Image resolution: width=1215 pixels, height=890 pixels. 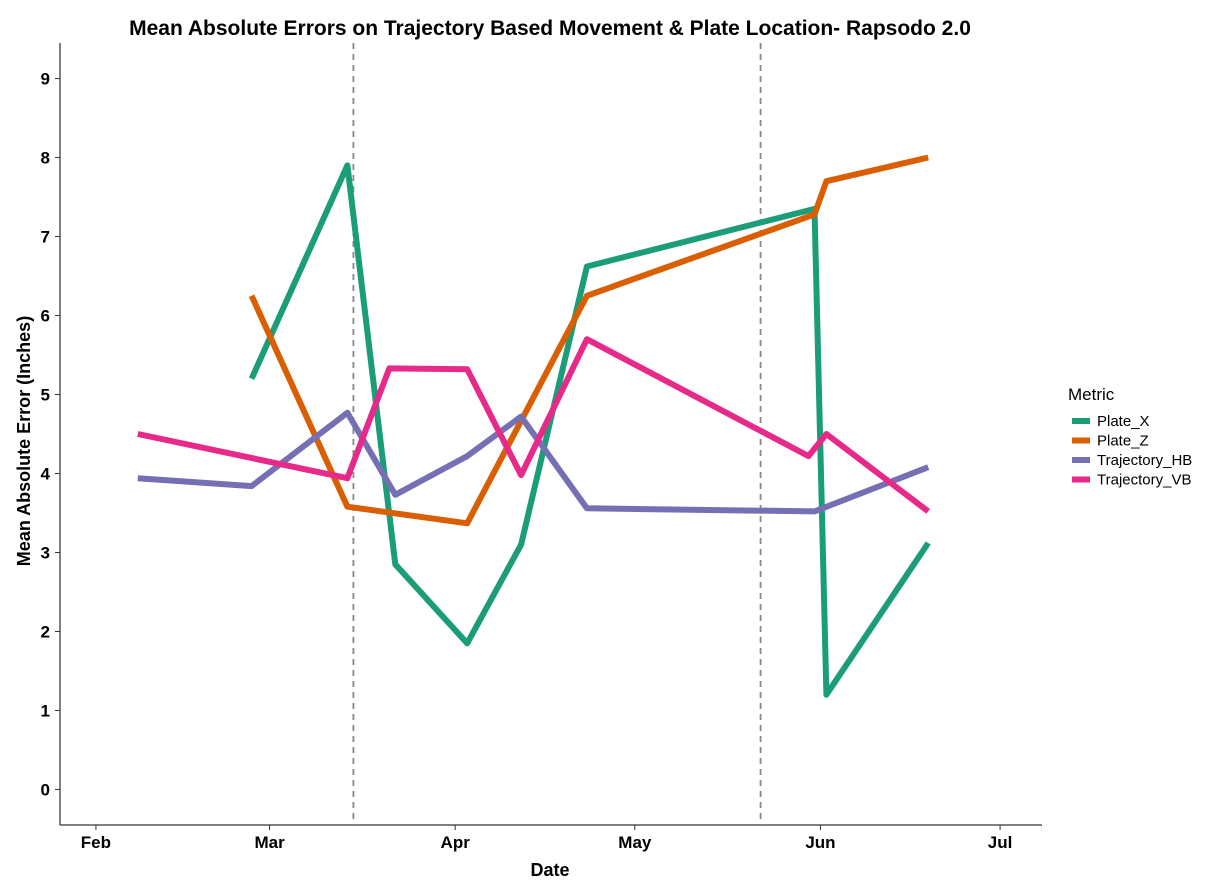 What do you see at coordinates (45, 631) in the screenshot?
I see `y-tick-label: 2` at bounding box center [45, 631].